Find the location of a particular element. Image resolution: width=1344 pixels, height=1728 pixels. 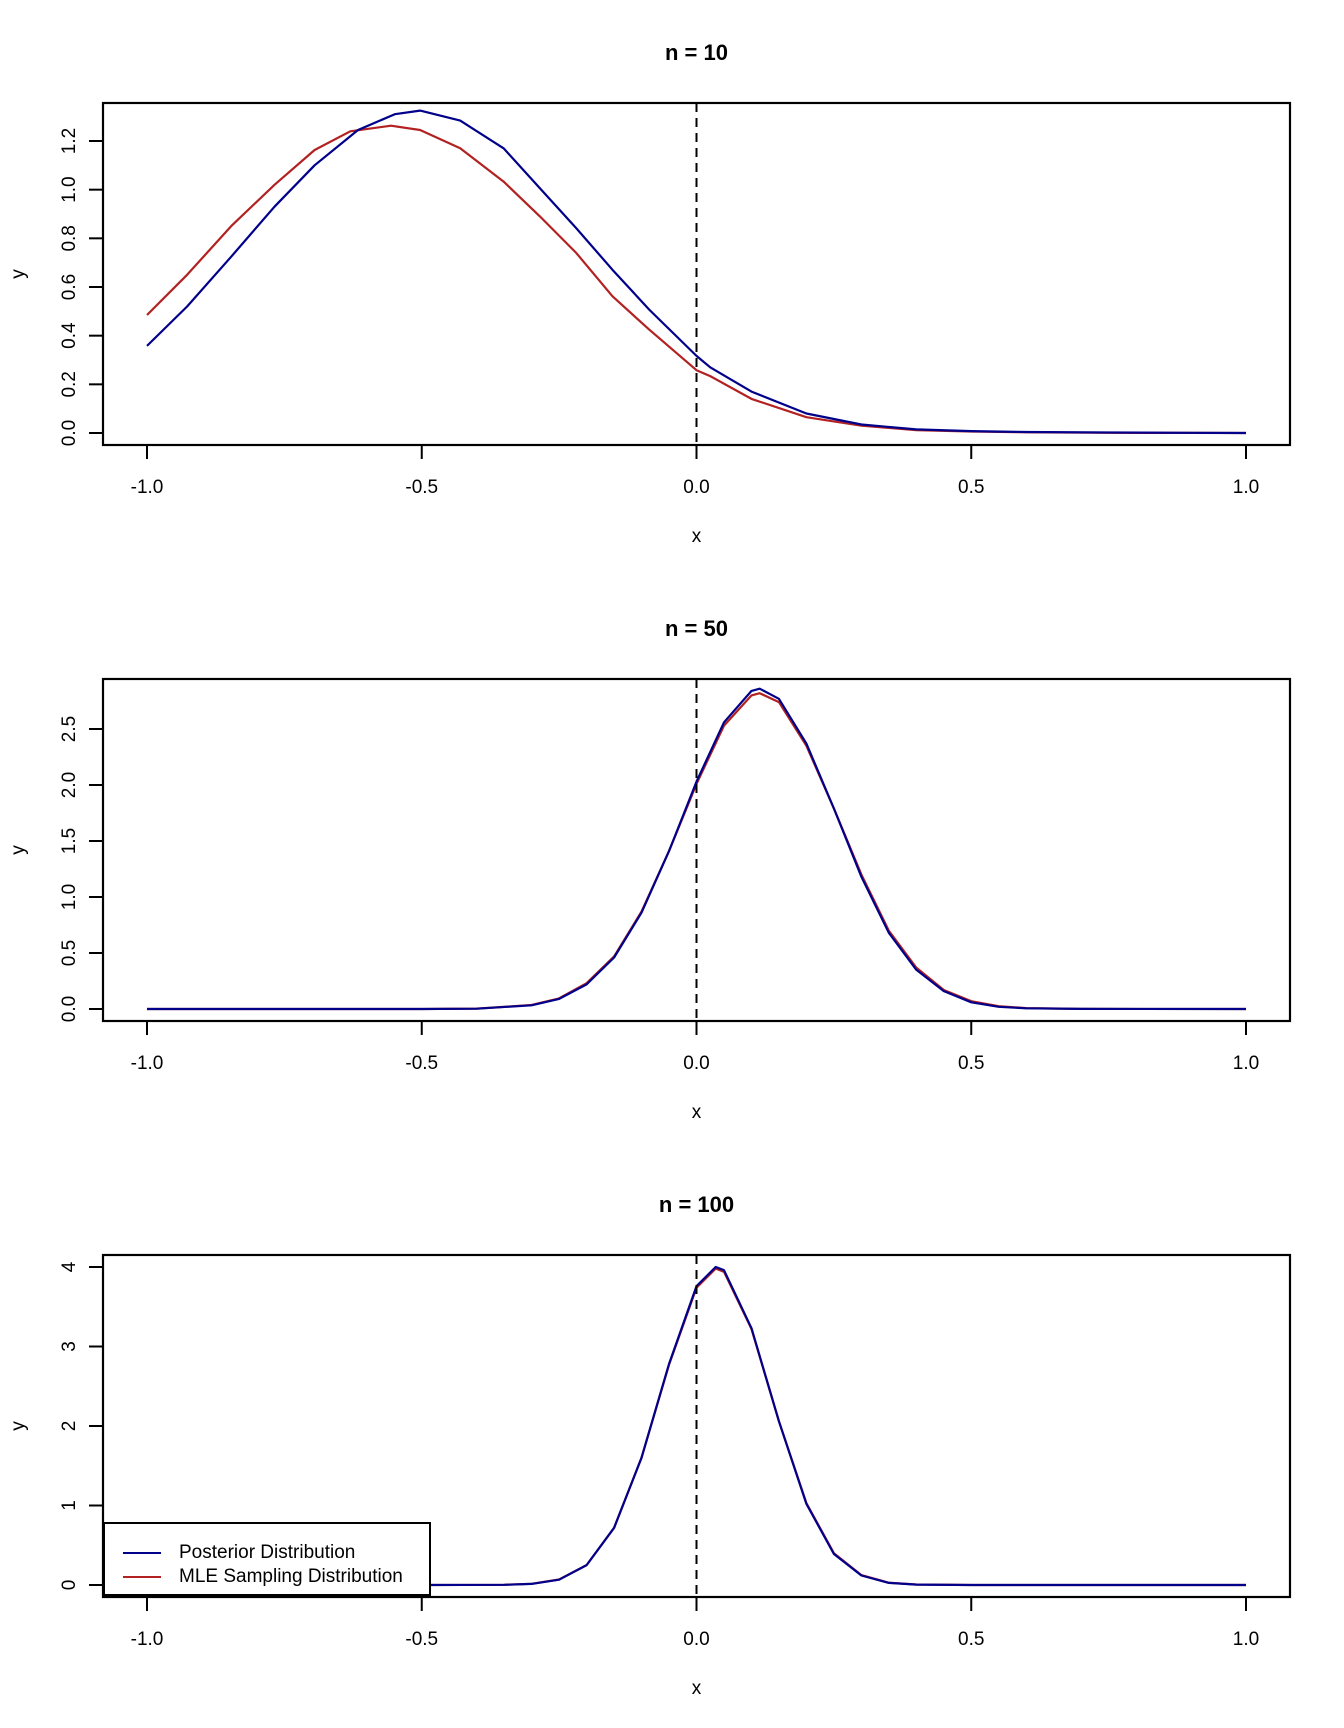

panel-title: n = 50 is located at coordinates (696, 628).